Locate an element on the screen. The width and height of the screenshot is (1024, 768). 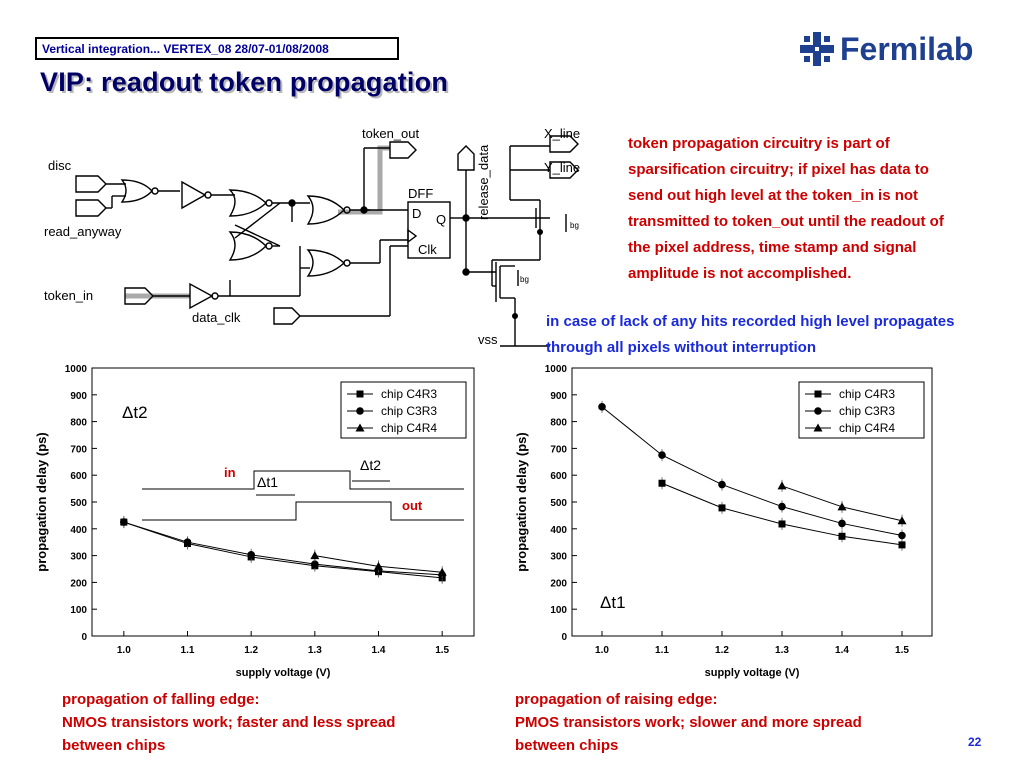
schematic-label-x-line: X_line is located at coordinates (562, 133).